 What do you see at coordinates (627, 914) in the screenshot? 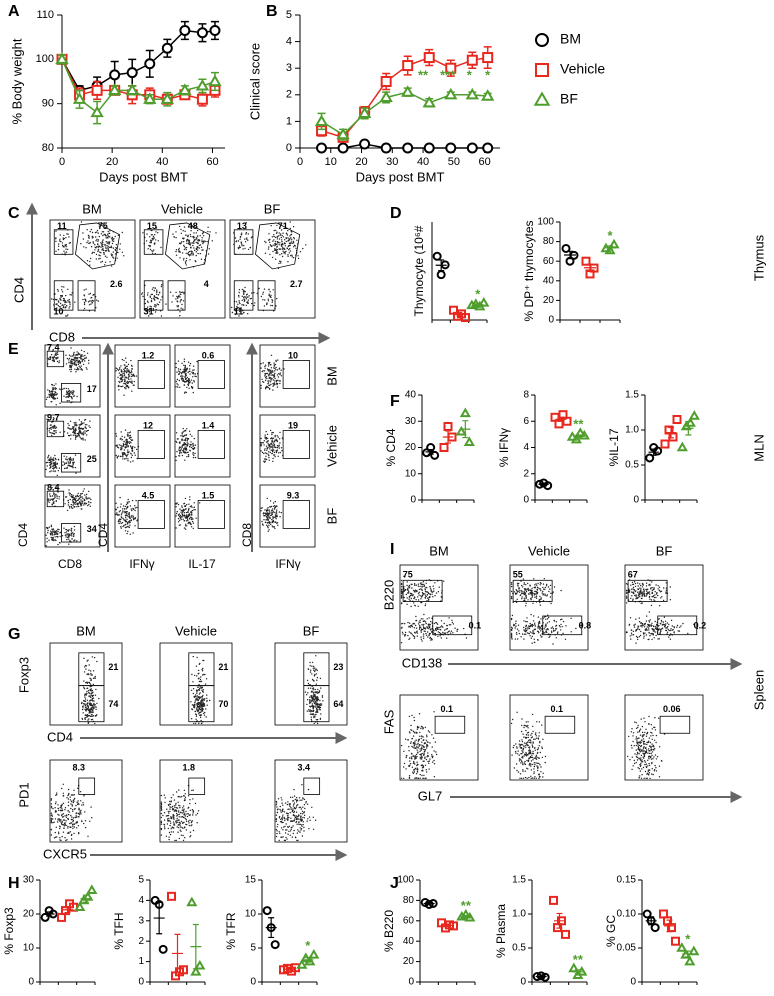
I see `y-tick-label: 0.10` at bounding box center [627, 914].